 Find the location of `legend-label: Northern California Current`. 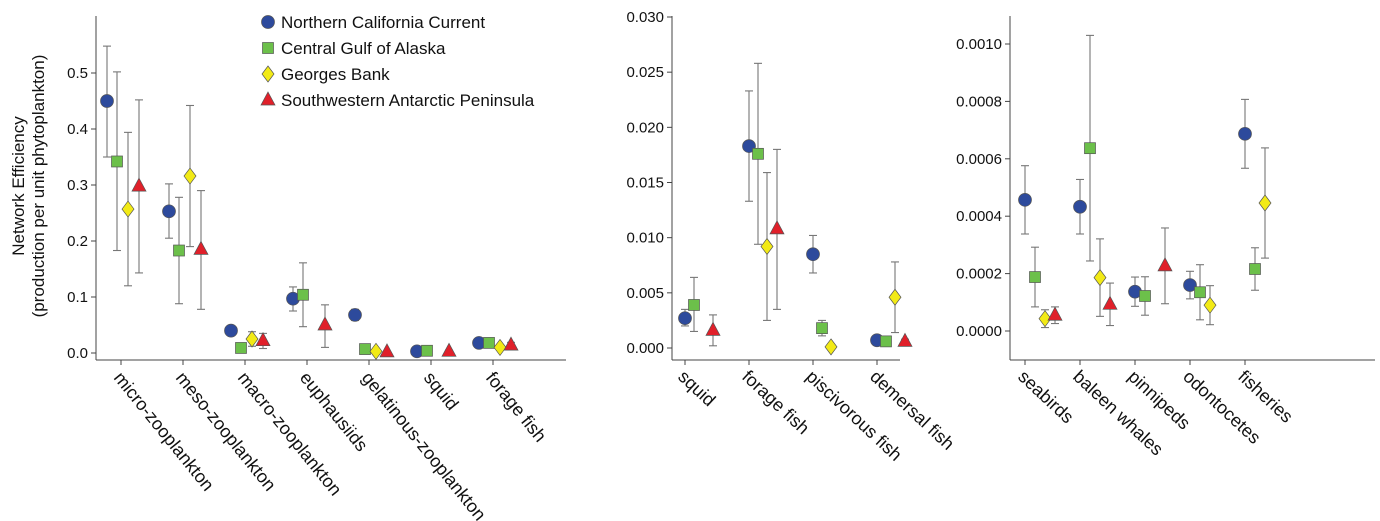

legend-label: Northern California Current is located at coordinates (383, 22).